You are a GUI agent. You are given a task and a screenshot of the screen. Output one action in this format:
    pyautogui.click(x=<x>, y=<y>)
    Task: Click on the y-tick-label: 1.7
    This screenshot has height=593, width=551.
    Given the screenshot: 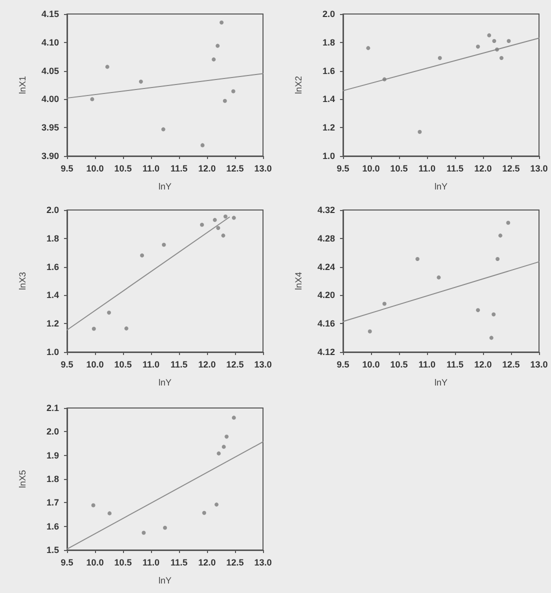 What is the action you would take?
    pyautogui.click(x=52, y=503)
    